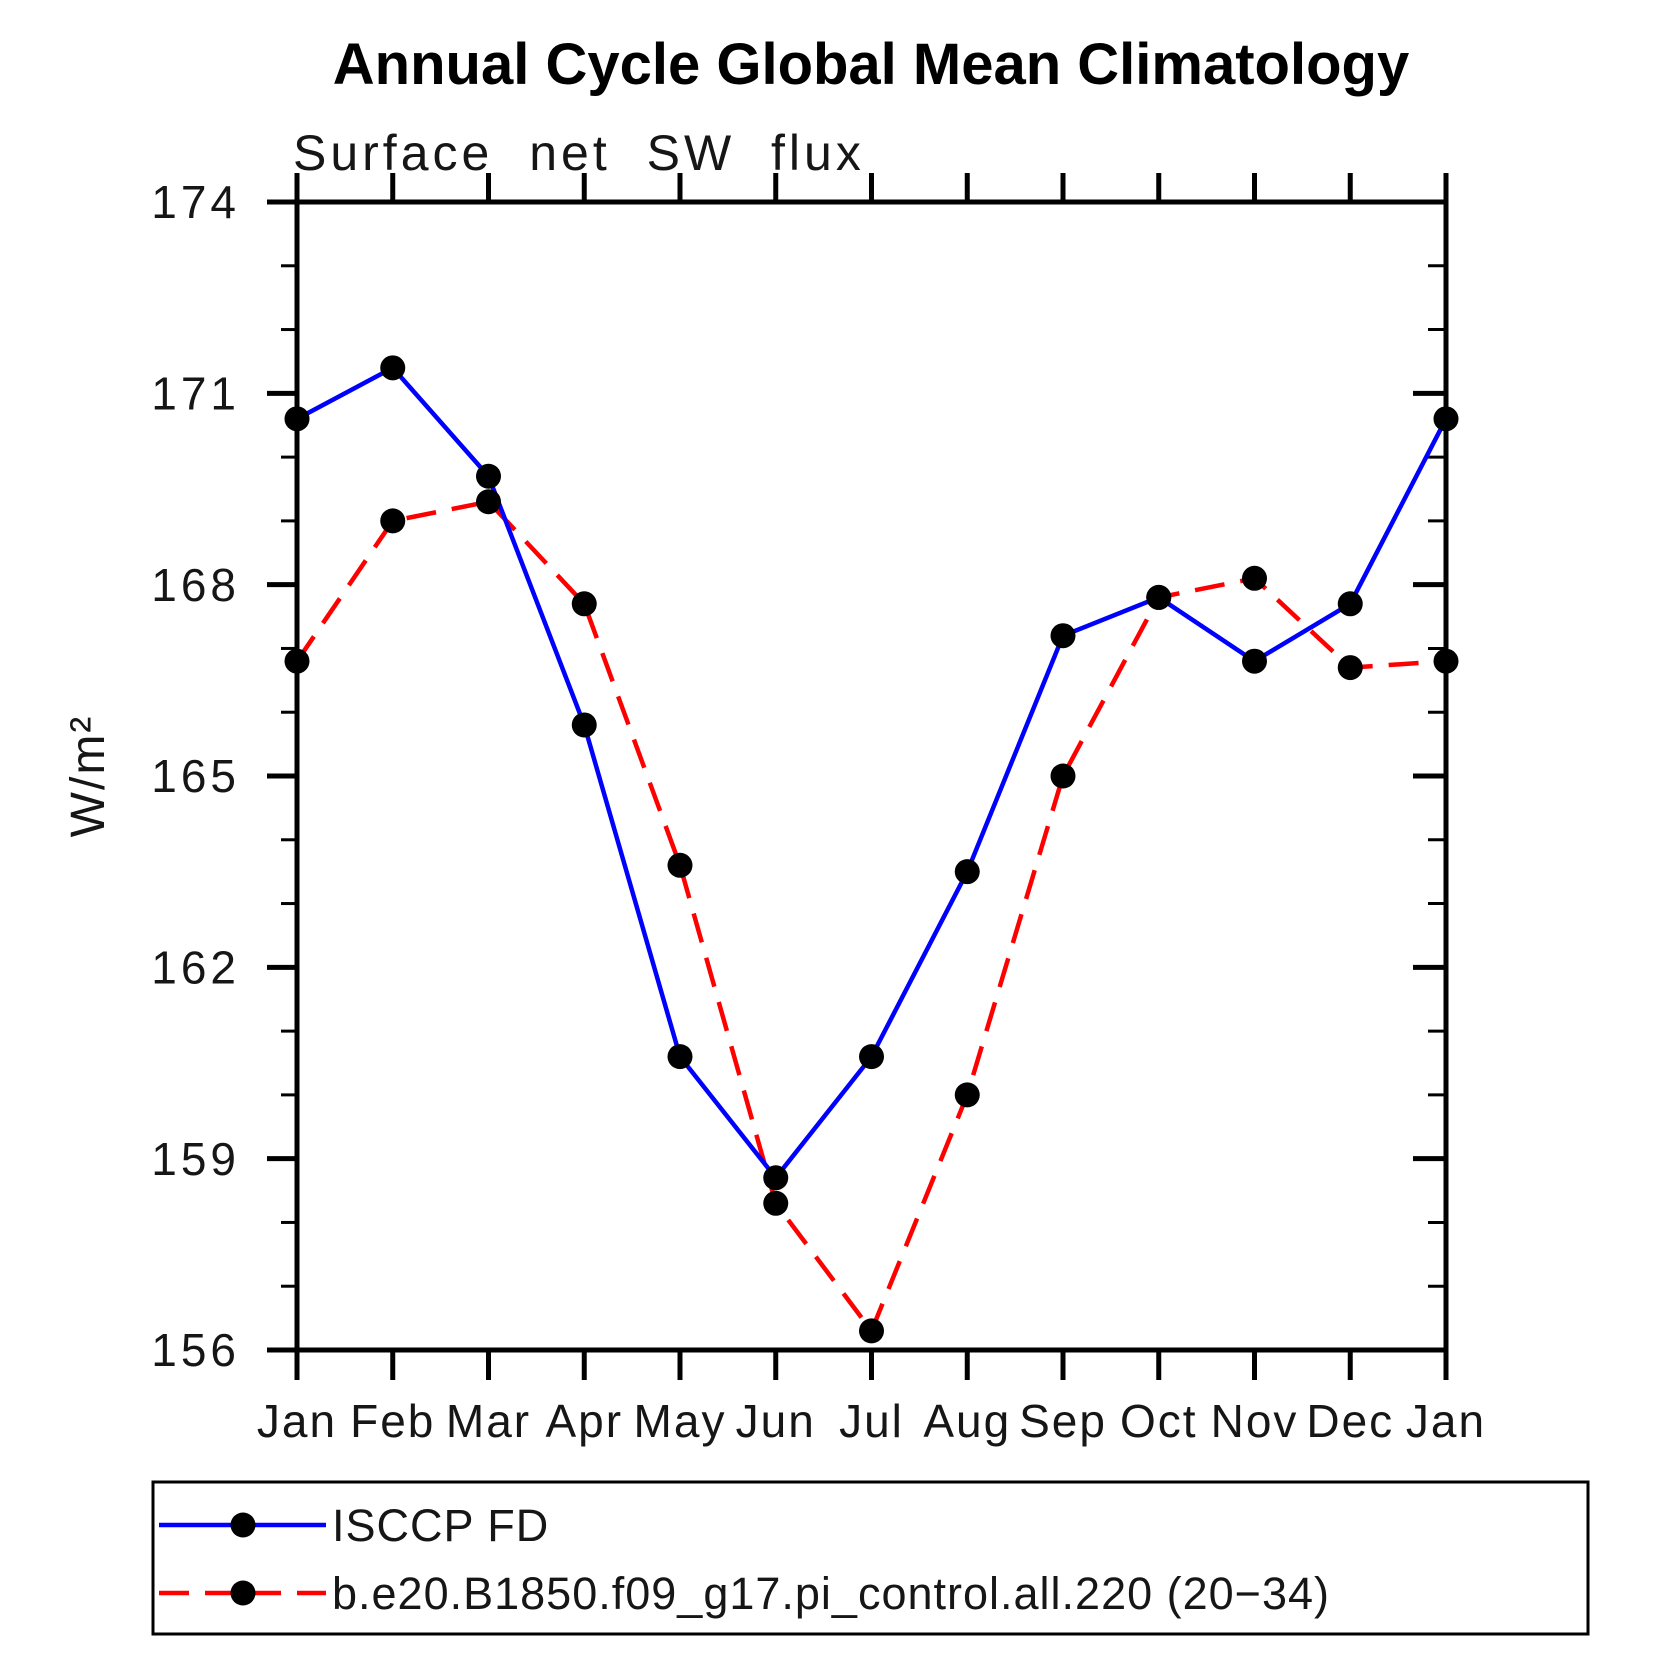 This screenshot has width=1674, height=1674. I want to click on x-tick-label: Nov, so click(1255, 1421).